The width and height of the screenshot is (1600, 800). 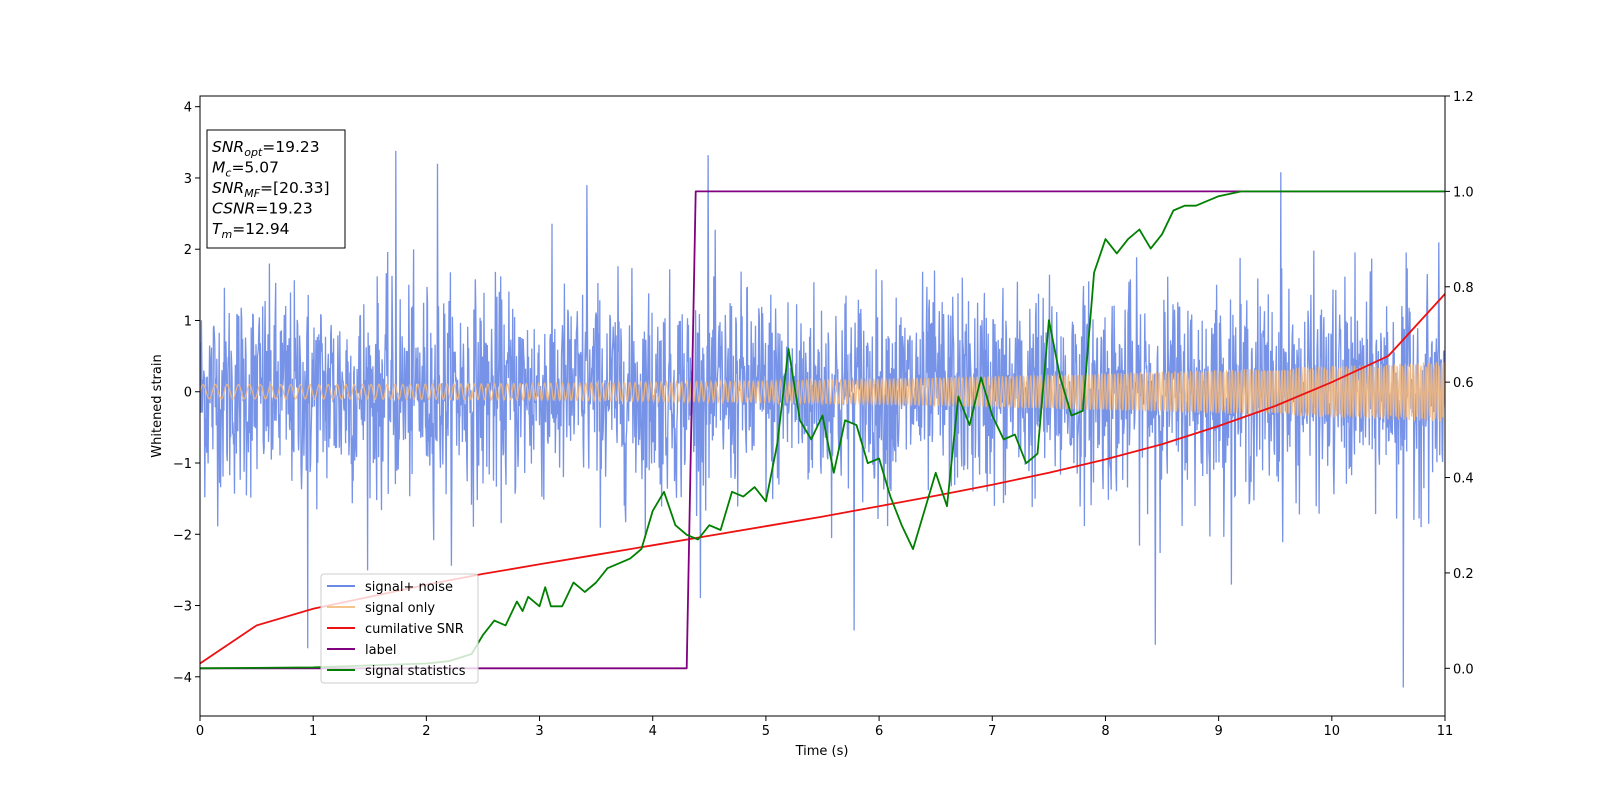 What do you see at coordinates (380, 650) in the screenshot?
I see `legend-label: label` at bounding box center [380, 650].